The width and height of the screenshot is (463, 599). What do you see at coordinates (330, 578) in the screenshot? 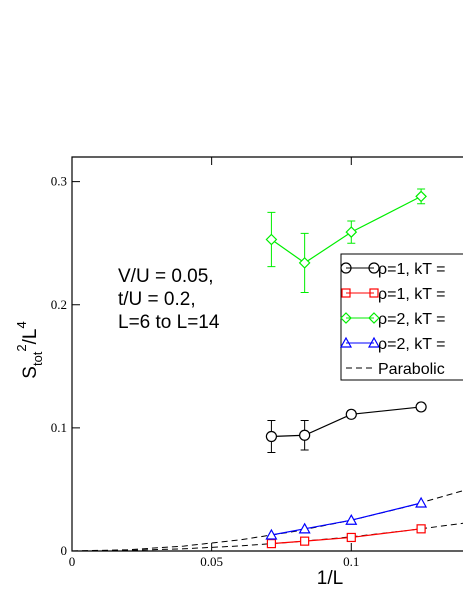
I see `x-axis-label: 1/L` at bounding box center [330, 578].